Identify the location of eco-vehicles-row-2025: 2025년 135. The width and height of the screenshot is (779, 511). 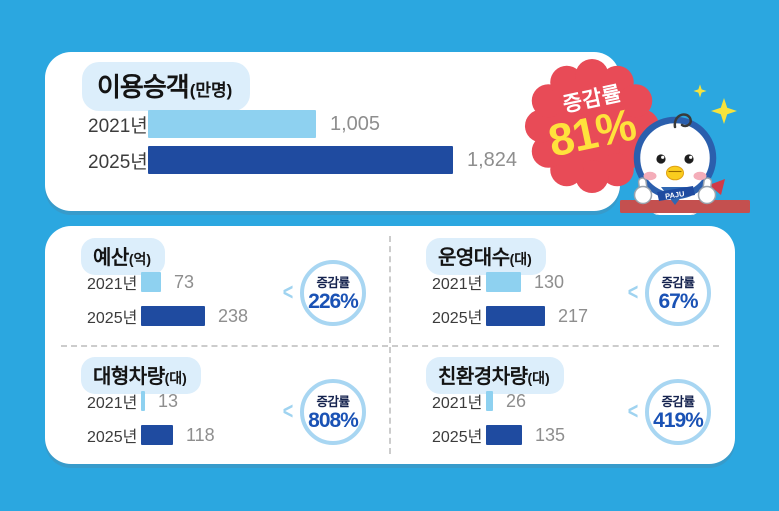
(499, 435).